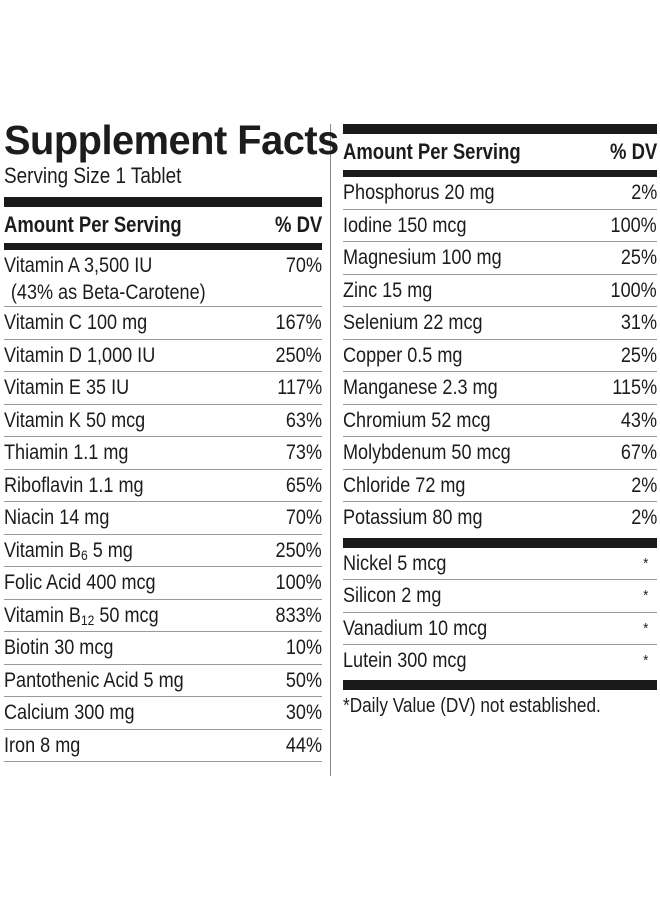 The height and width of the screenshot is (900, 660). I want to click on nutrient-row: Selenium 22 mcg 31%, so click(500, 323).